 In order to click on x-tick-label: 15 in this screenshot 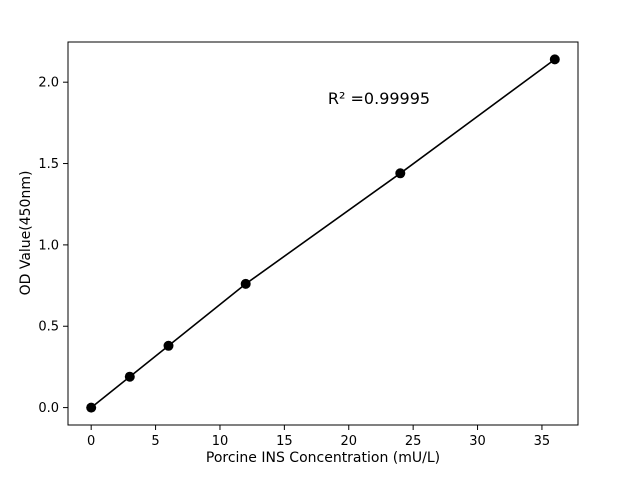, I will do `click(284, 441)`.